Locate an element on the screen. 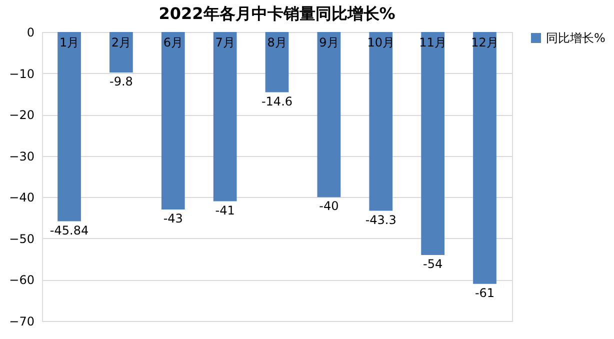 The width and height of the screenshot is (614, 339). data-label: -9.8 is located at coordinates (121, 81).